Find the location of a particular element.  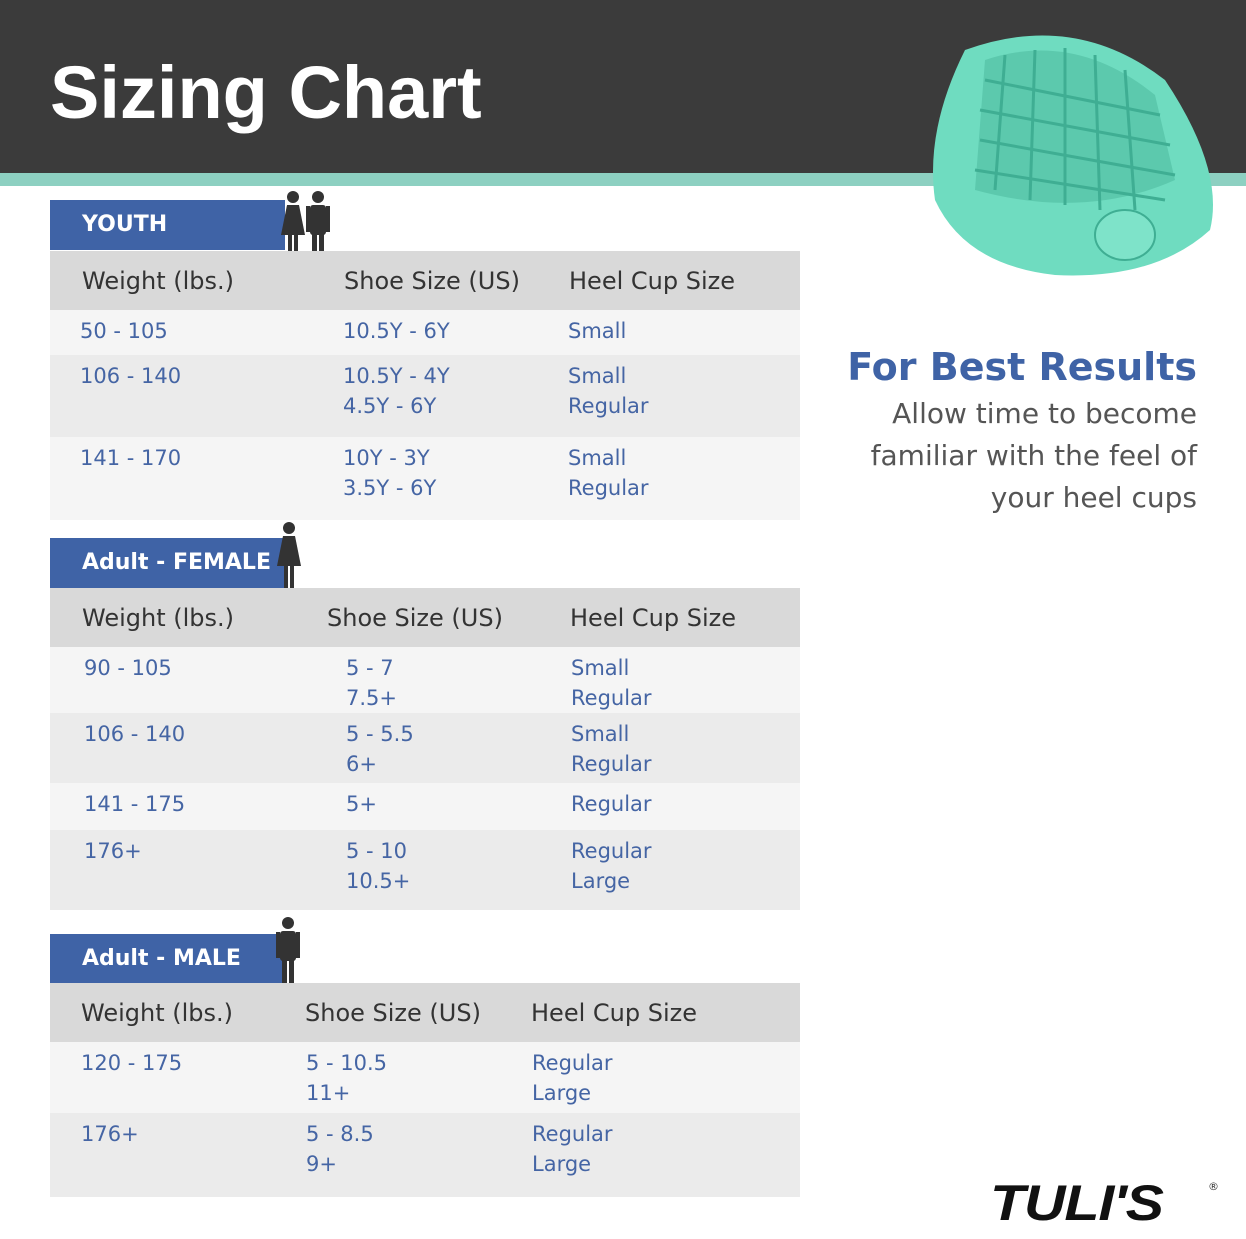

table-cell: 11+ is located at coordinates (328, 1093).